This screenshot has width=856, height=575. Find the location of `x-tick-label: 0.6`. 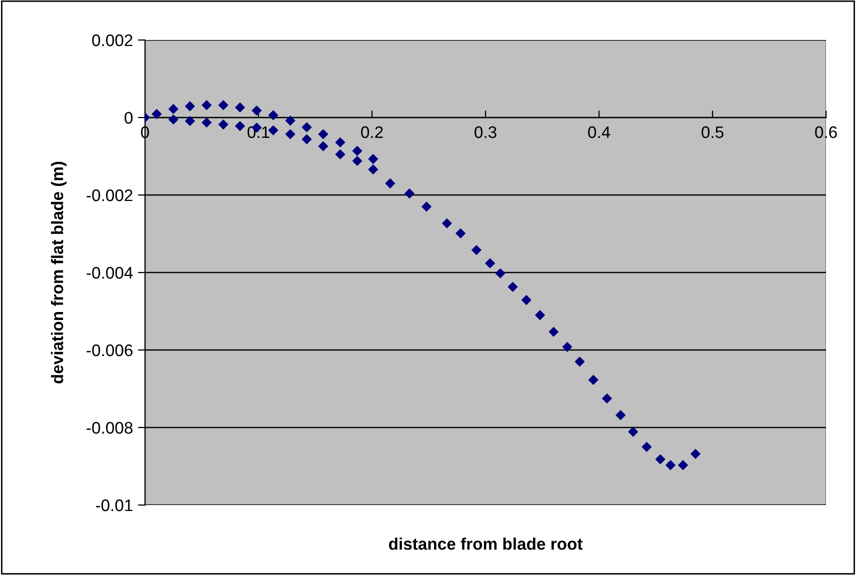

x-tick-label: 0.6 is located at coordinates (826, 132).